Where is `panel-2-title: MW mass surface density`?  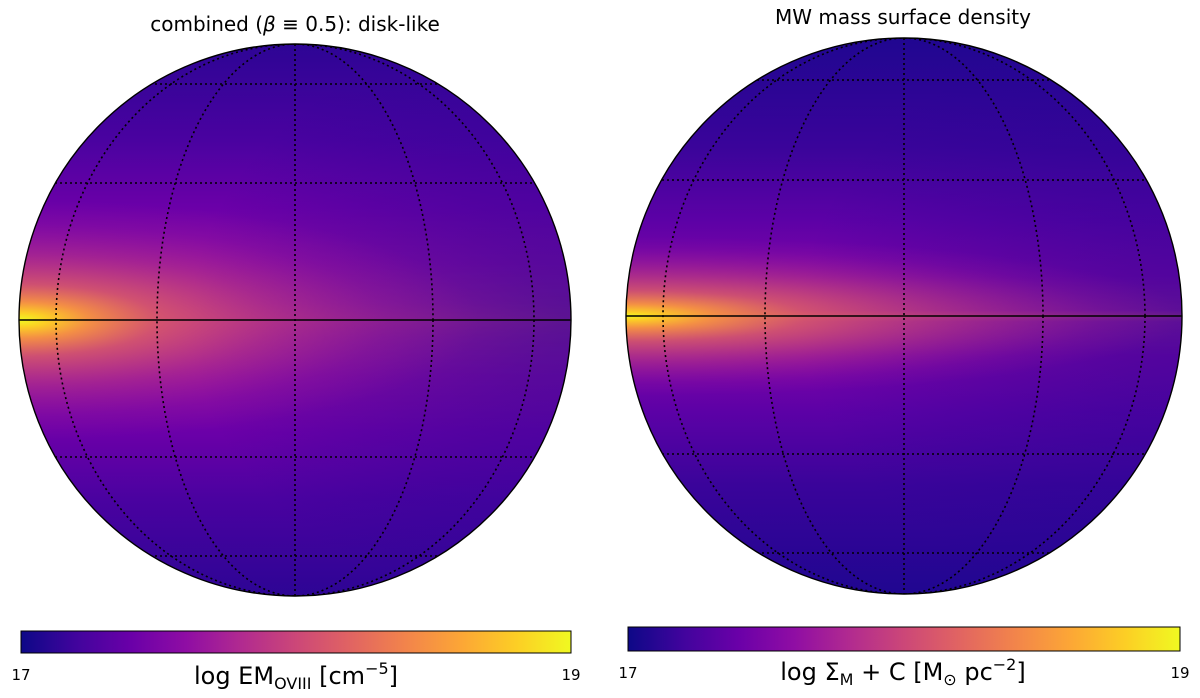 panel-2-title: MW mass surface density is located at coordinates (903, 17).